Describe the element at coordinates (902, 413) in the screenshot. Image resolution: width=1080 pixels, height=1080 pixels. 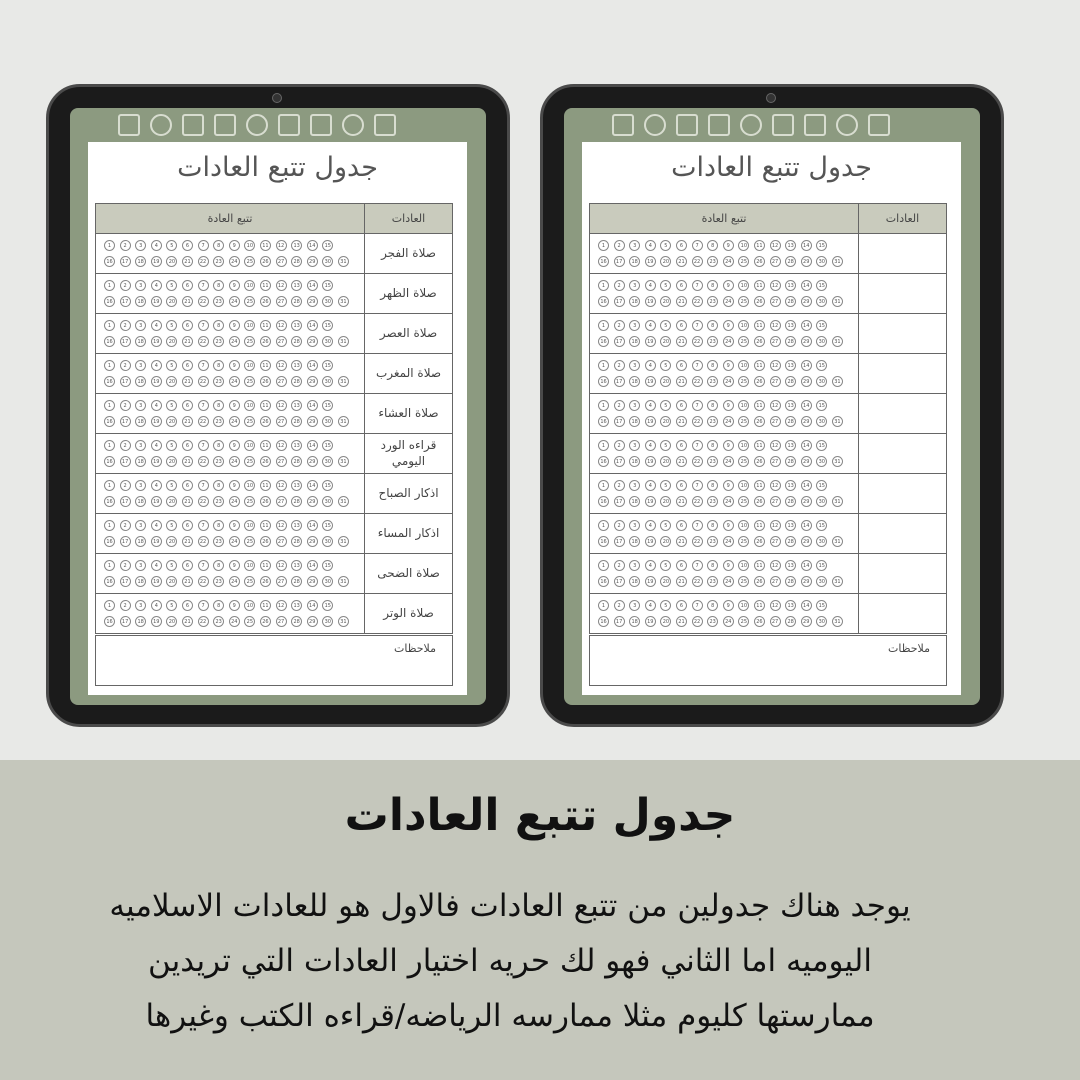
I see `habit-cell` at that location.